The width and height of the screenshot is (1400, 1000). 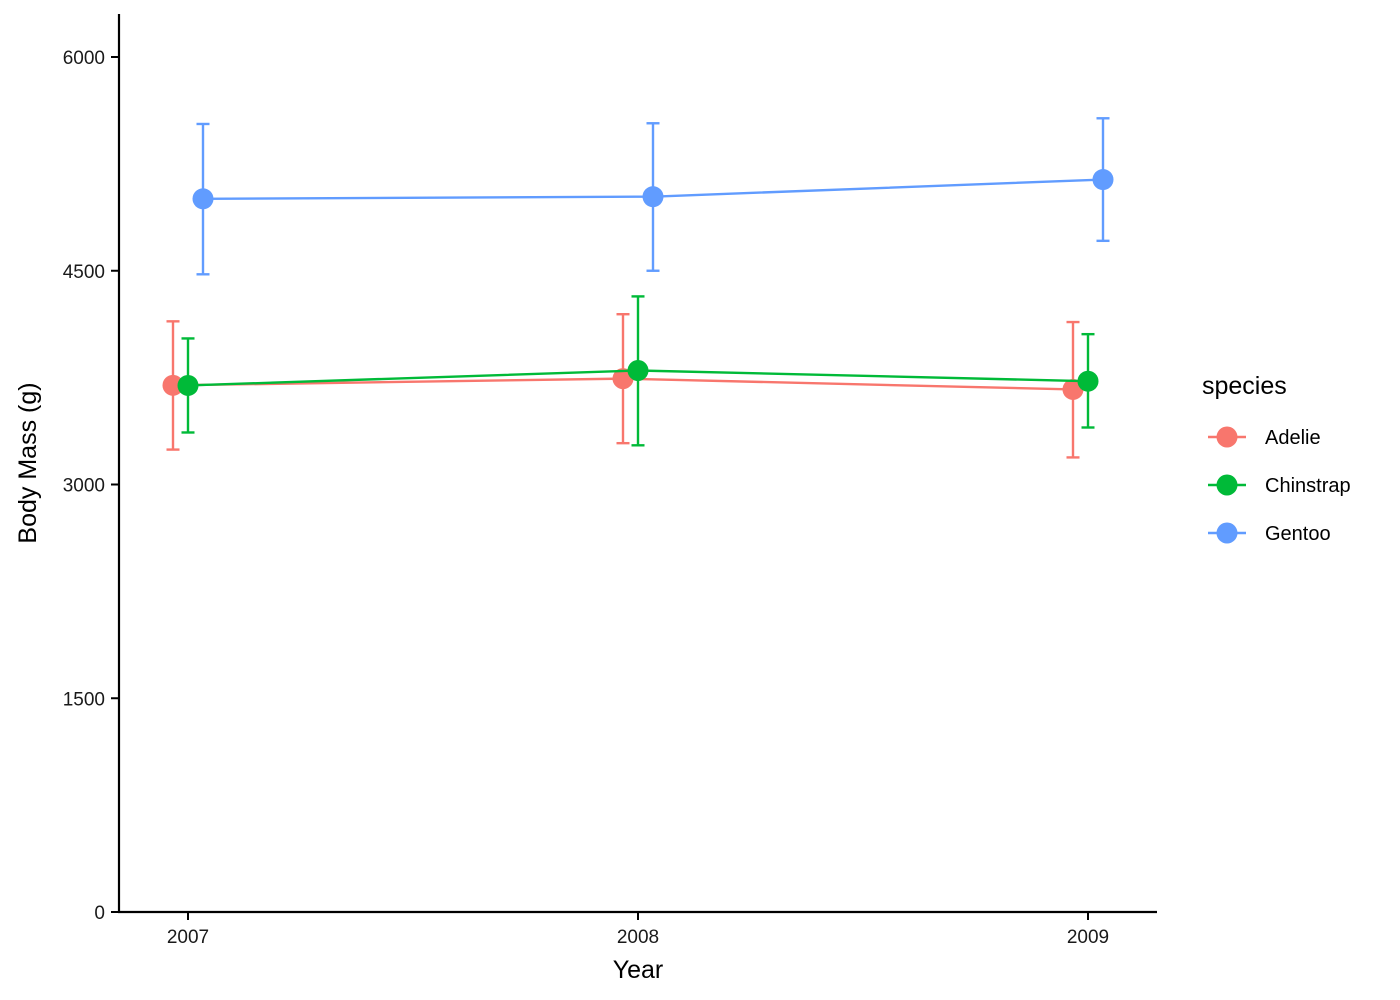 What do you see at coordinates (638, 970) in the screenshot?
I see `x-axis-title: Year` at bounding box center [638, 970].